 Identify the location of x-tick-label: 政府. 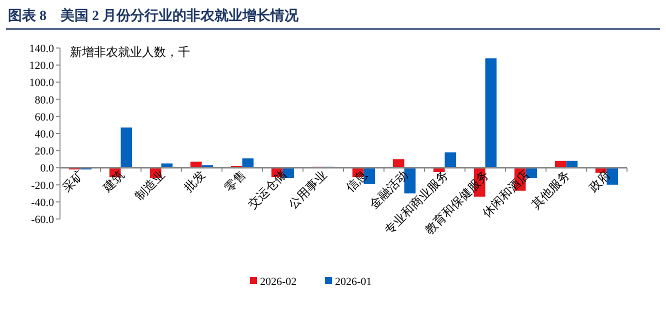
(599, 181).